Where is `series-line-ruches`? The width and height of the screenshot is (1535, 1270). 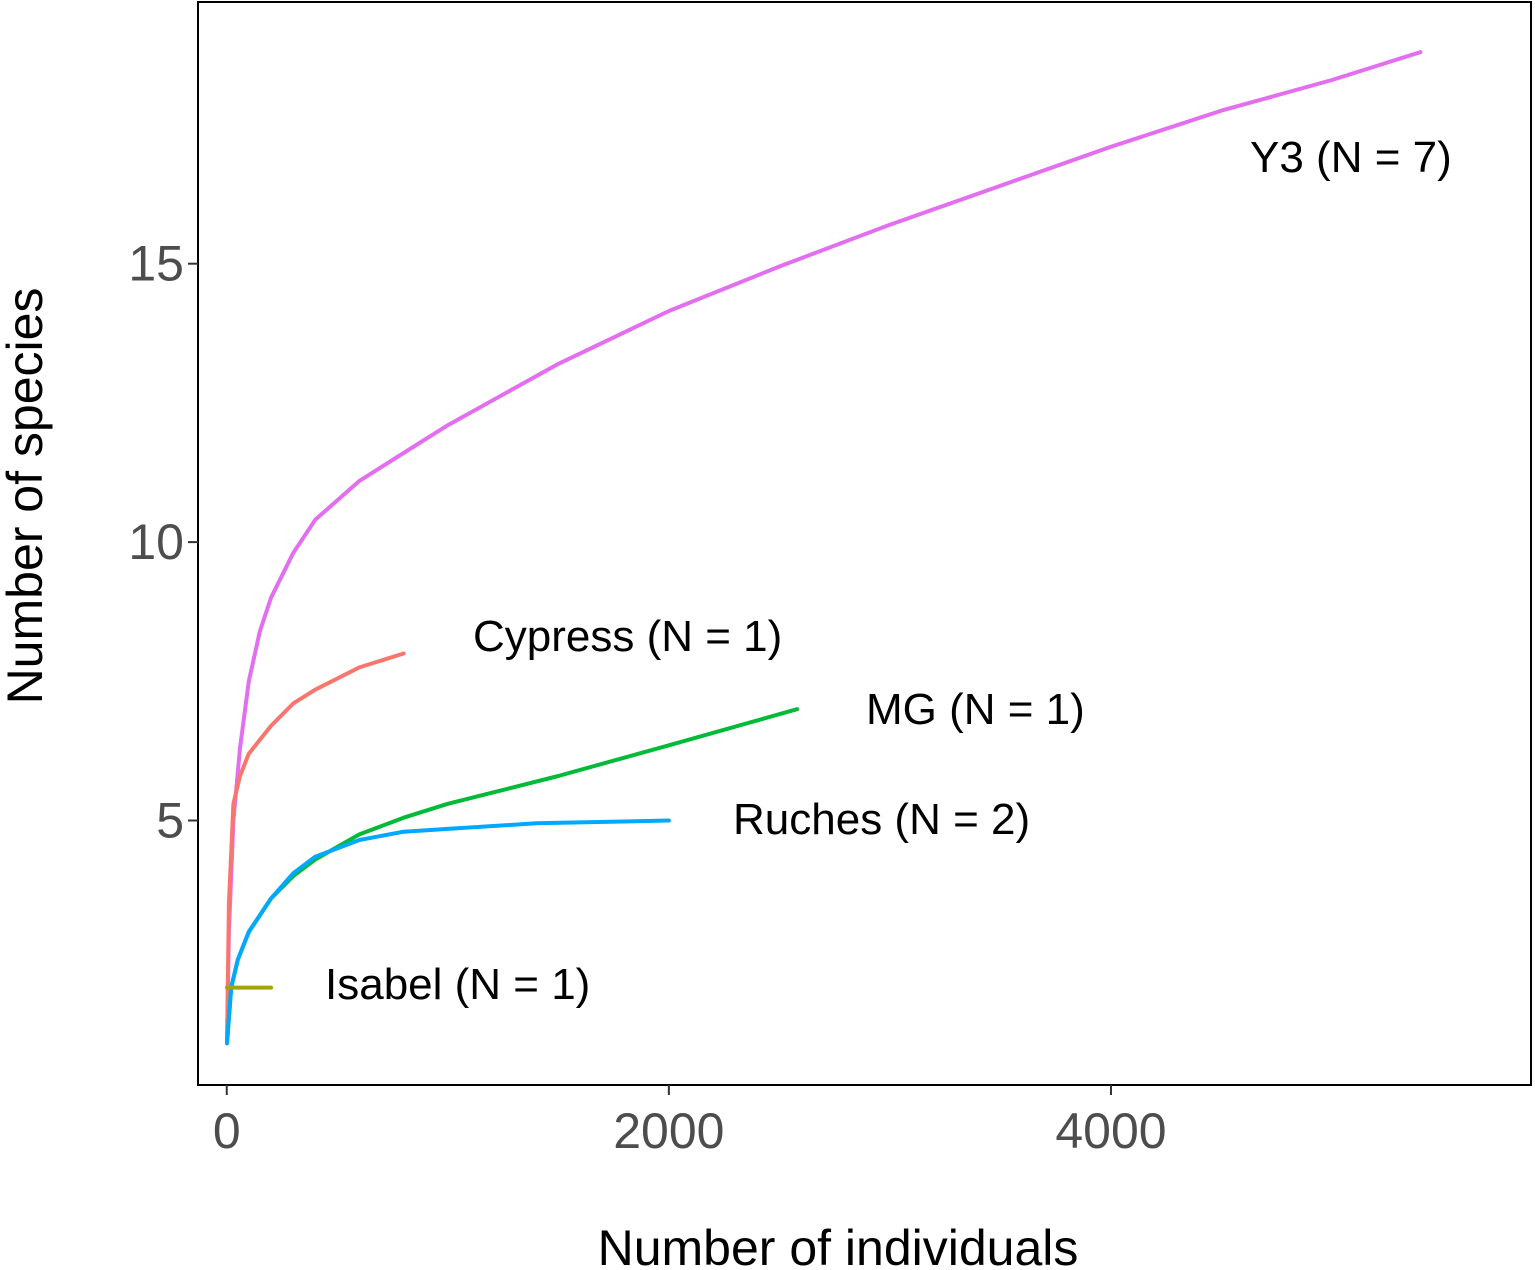 series-line-ruches is located at coordinates (448, 932).